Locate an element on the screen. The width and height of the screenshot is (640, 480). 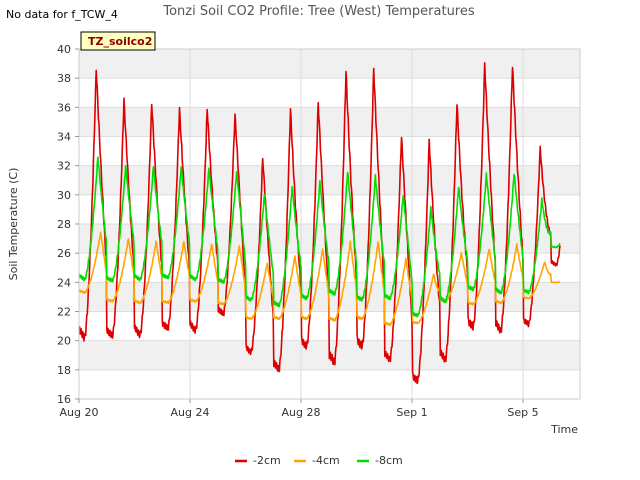
y-axis-ticks: 16 18 20 22 24 26 28 30 32 34 36 38 40 is located at coordinates (68, 224).